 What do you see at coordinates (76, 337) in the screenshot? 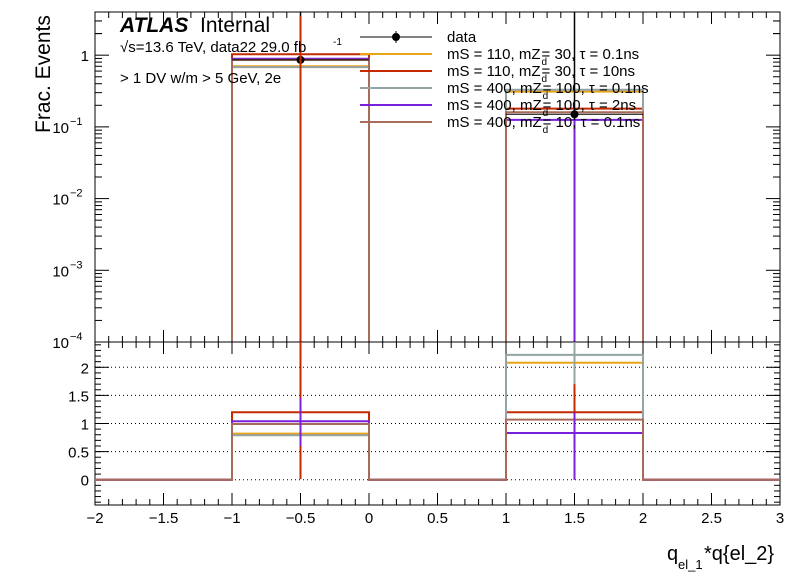
I see `y-tick-label-exponent: −4` at bounding box center [76, 337].